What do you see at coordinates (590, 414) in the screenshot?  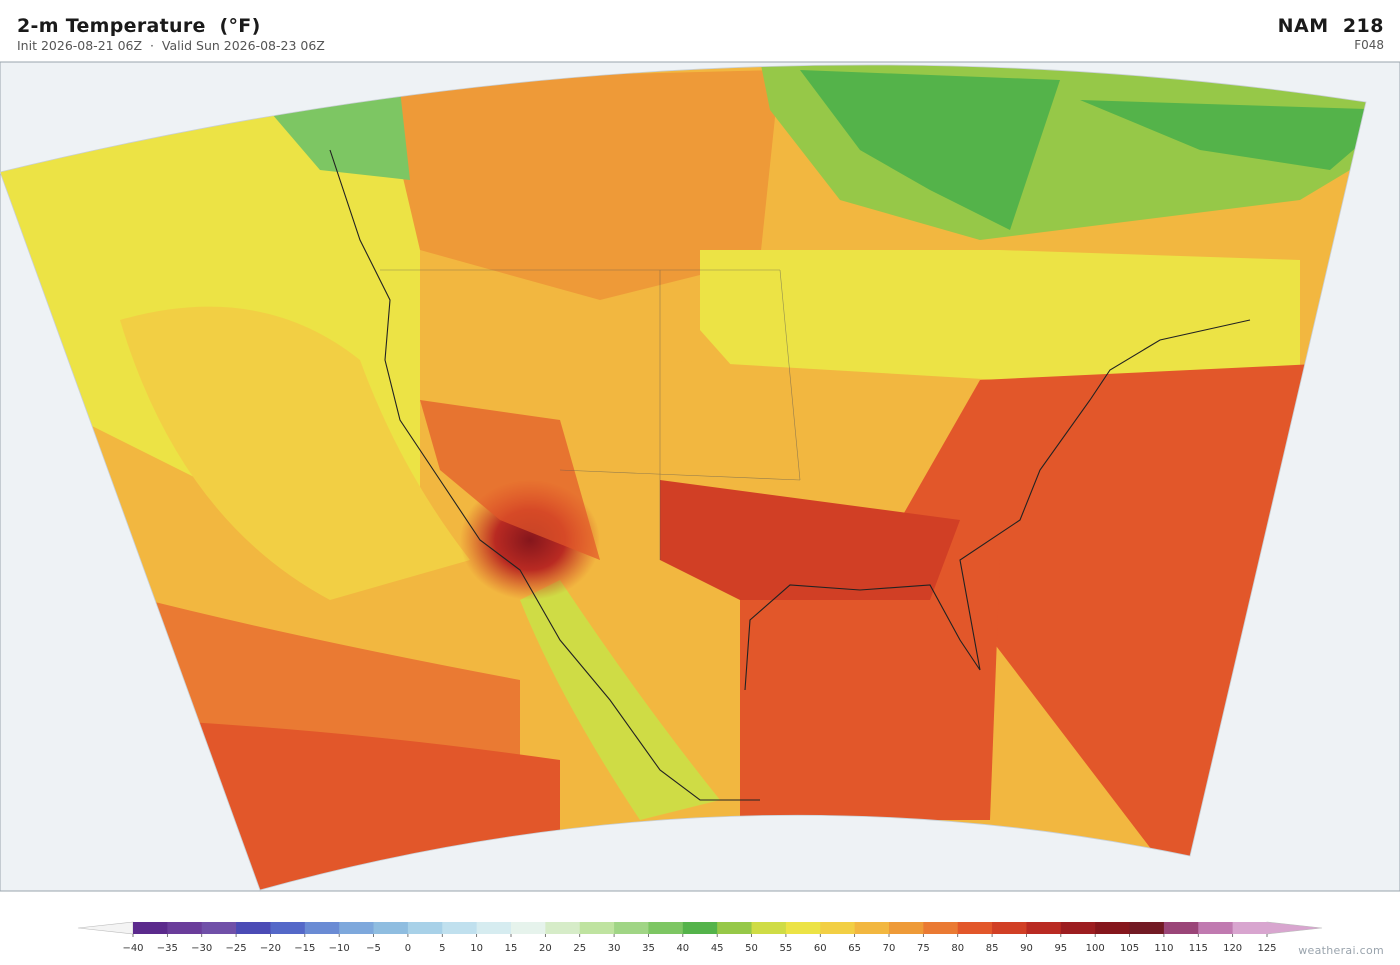 I see `borders` at bounding box center [590, 414].